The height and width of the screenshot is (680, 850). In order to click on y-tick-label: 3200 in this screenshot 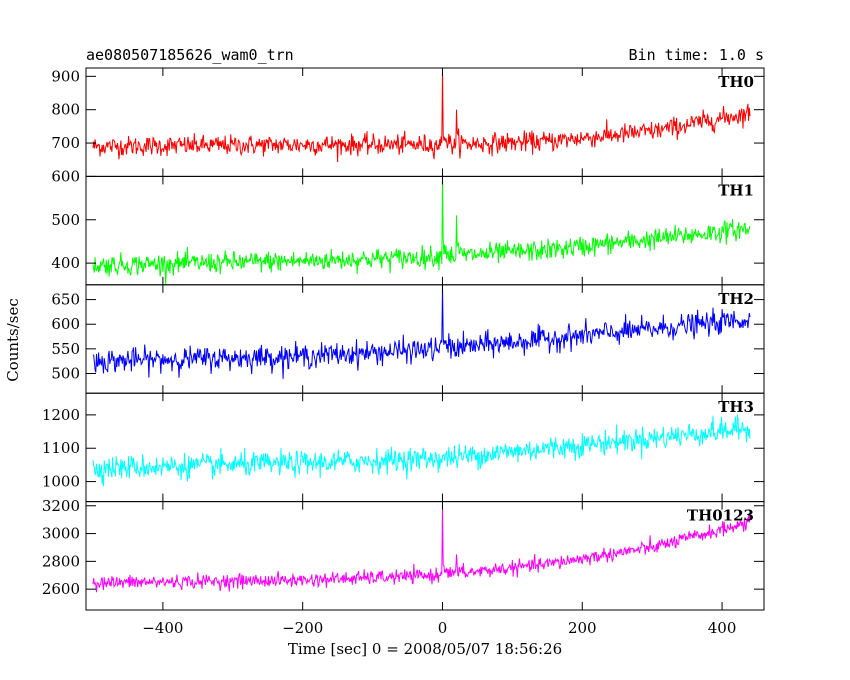, I will do `click(61, 506)`.